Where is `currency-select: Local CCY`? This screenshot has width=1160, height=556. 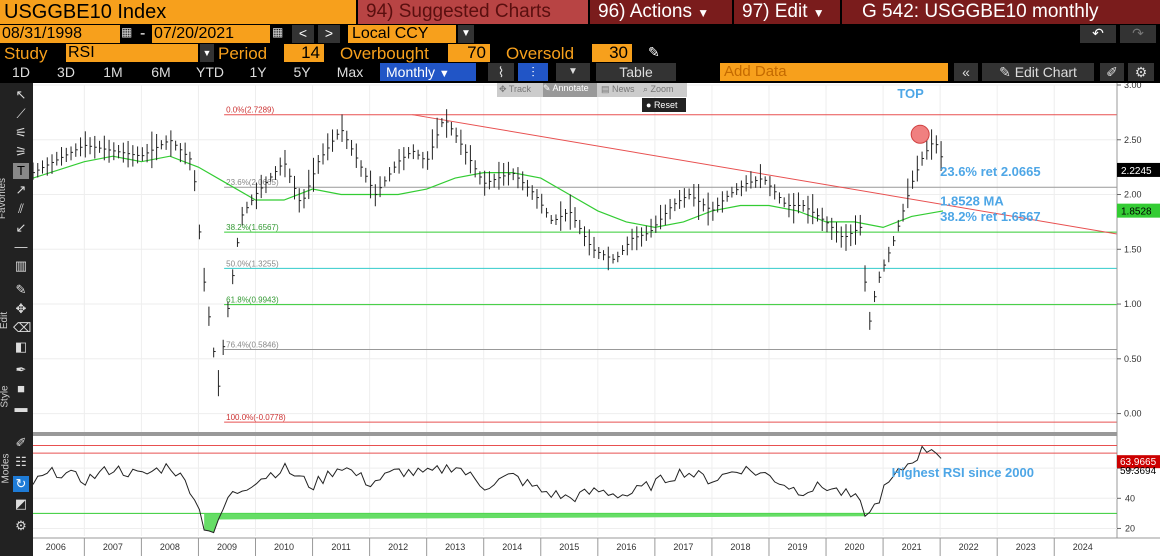 currency-select: Local CCY is located at coordinates (402, 34).